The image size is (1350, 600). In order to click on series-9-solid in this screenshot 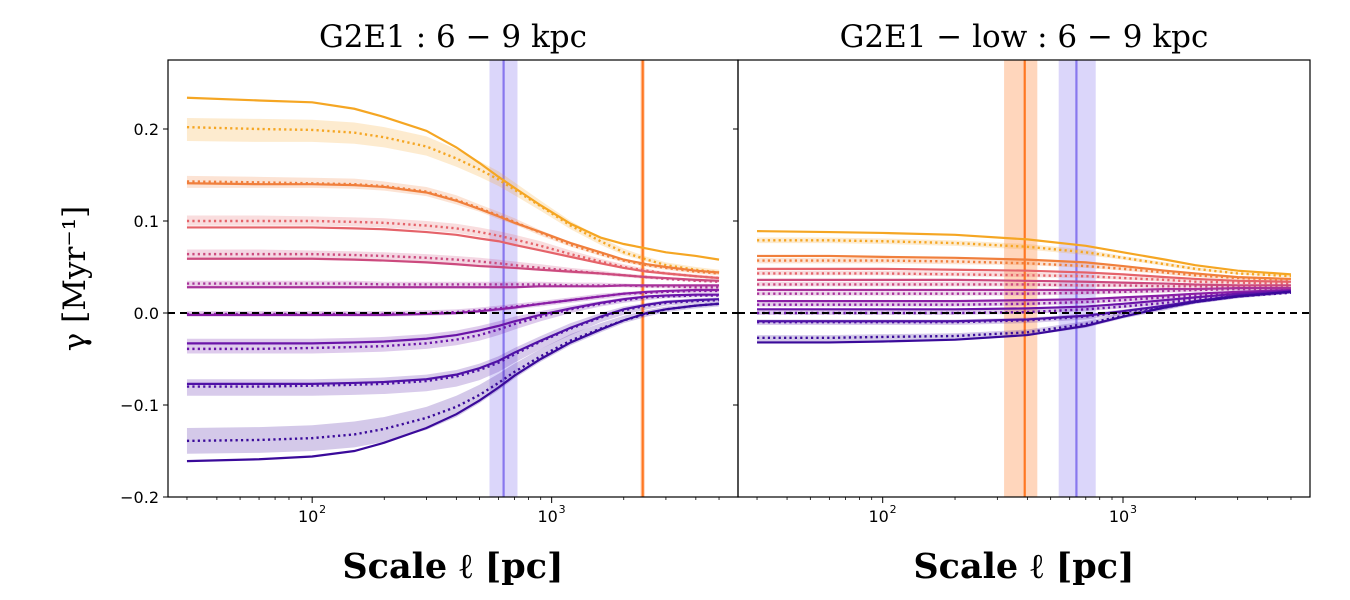, I will do `click(1024, 317)`.